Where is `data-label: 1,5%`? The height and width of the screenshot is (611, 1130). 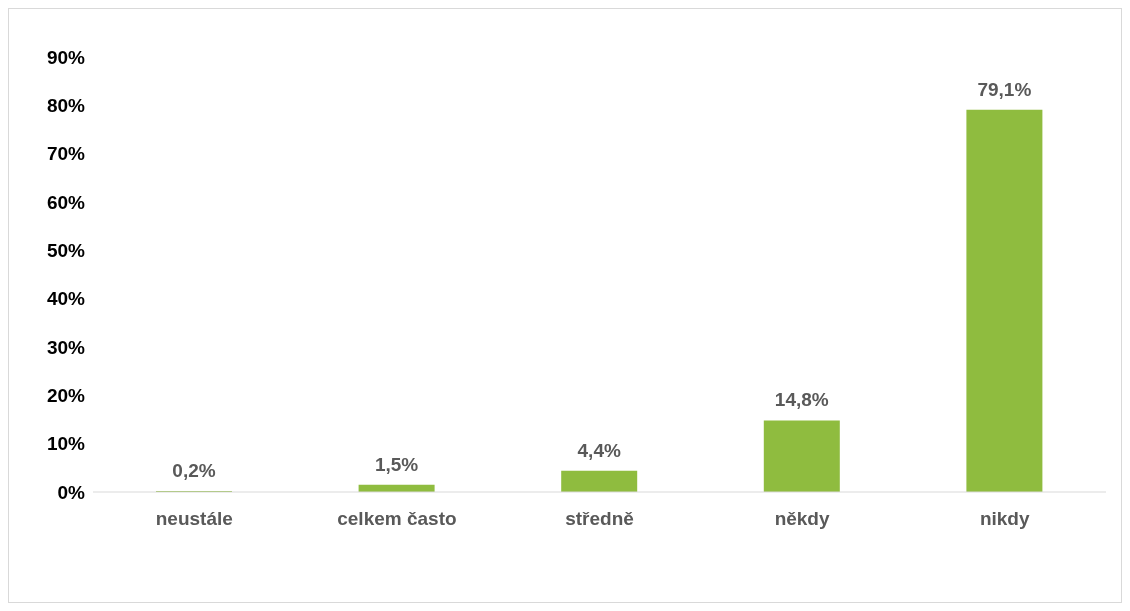 data-label: 1,5% is located at coordinates (396, 464).